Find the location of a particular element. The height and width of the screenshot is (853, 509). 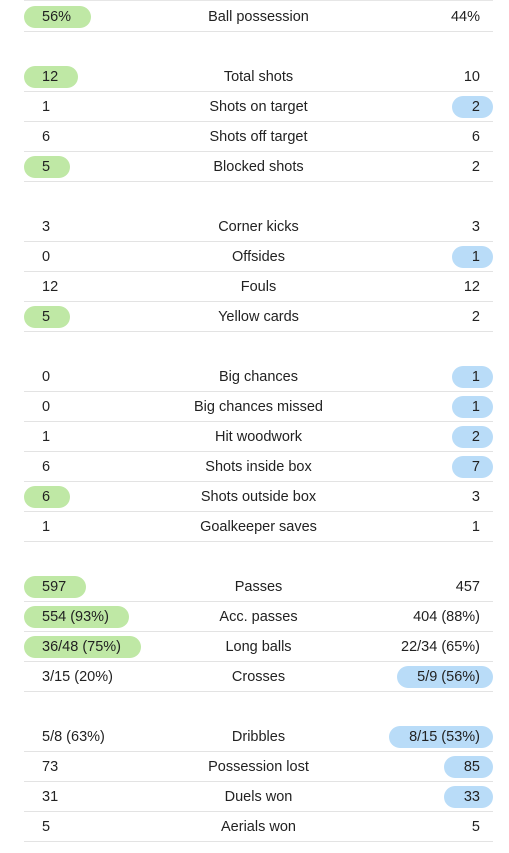

home-value-cell: 31 is located at coordinates (51, 796).